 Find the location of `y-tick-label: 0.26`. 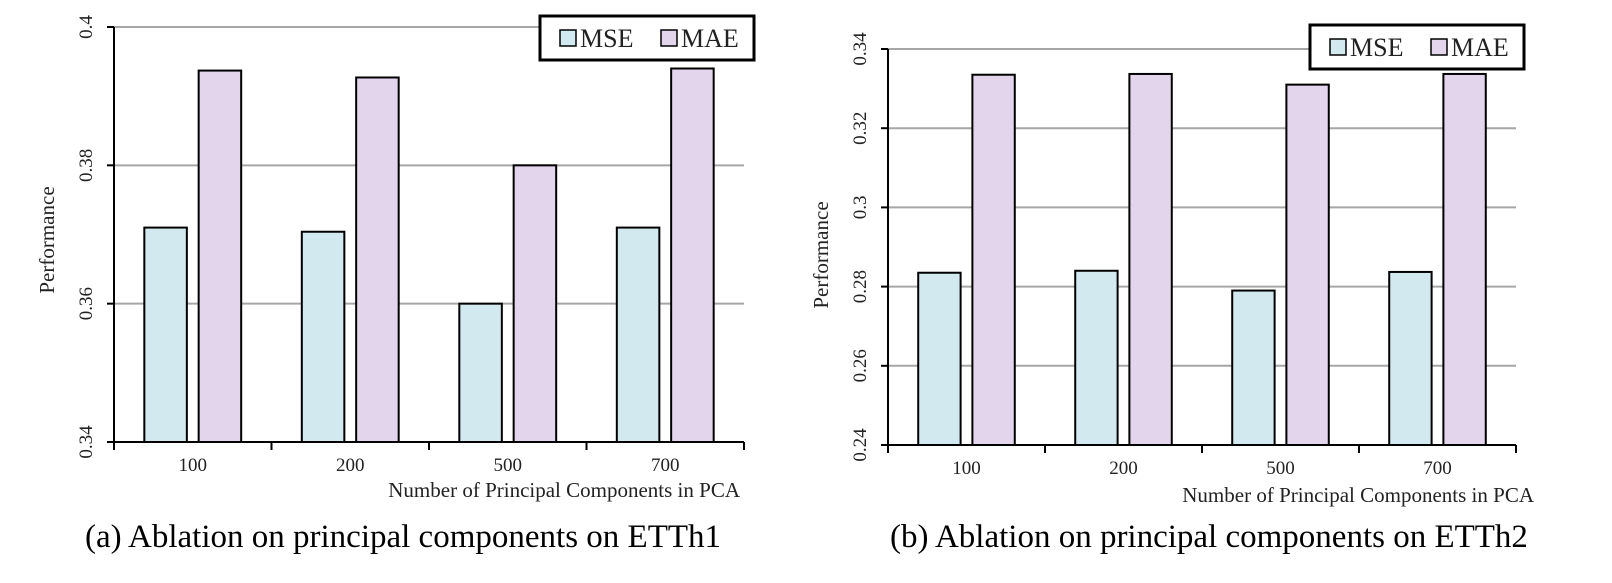

y-tick-label: 0.26 is located at coordinates (860, 365).